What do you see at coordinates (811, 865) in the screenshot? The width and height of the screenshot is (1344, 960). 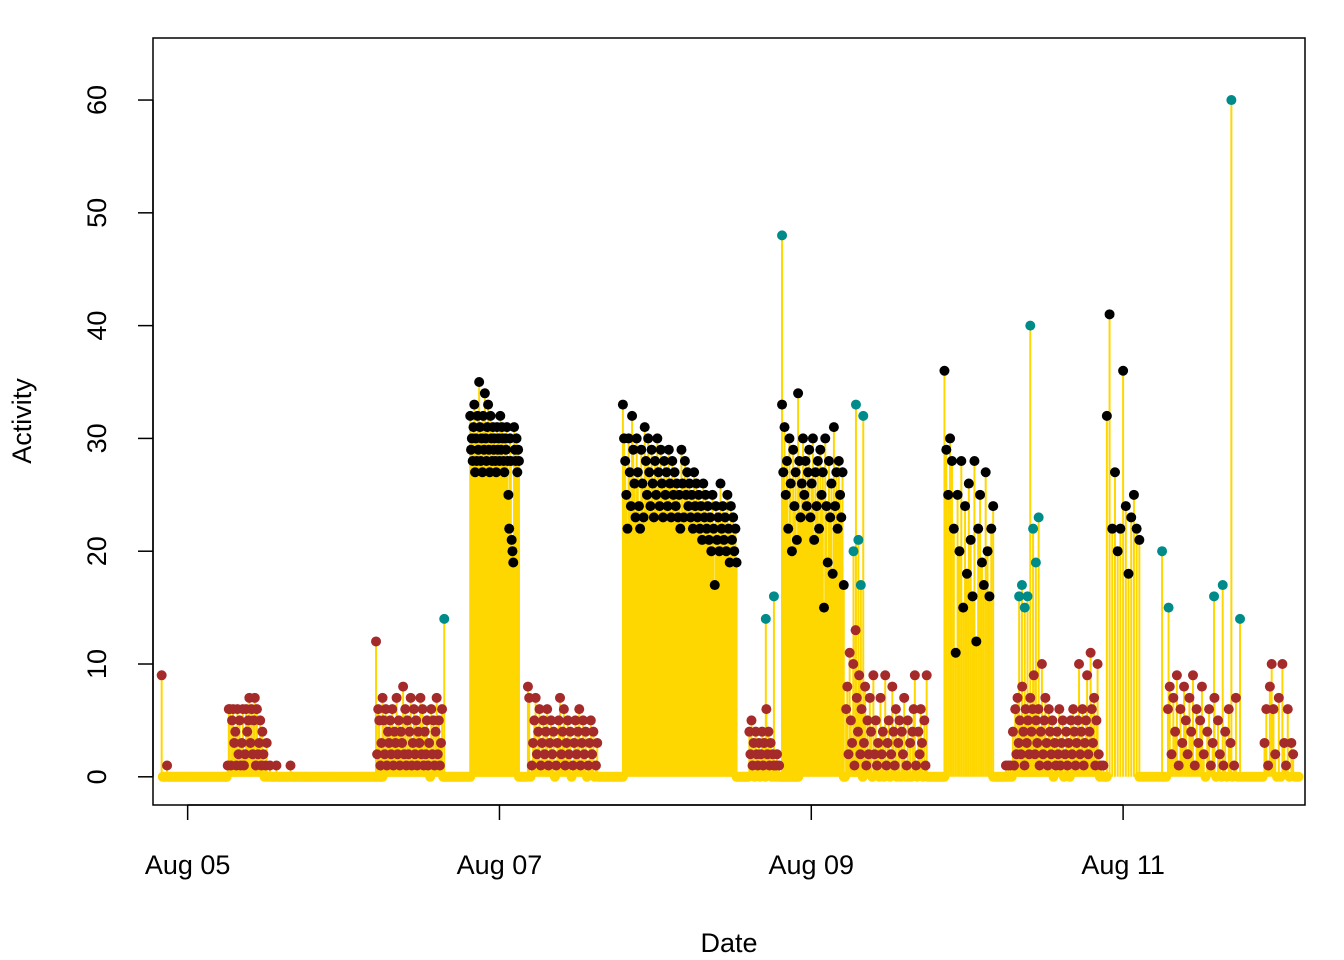 I see `x-tick-label: Aug 09` at bounding box center [811, 865].